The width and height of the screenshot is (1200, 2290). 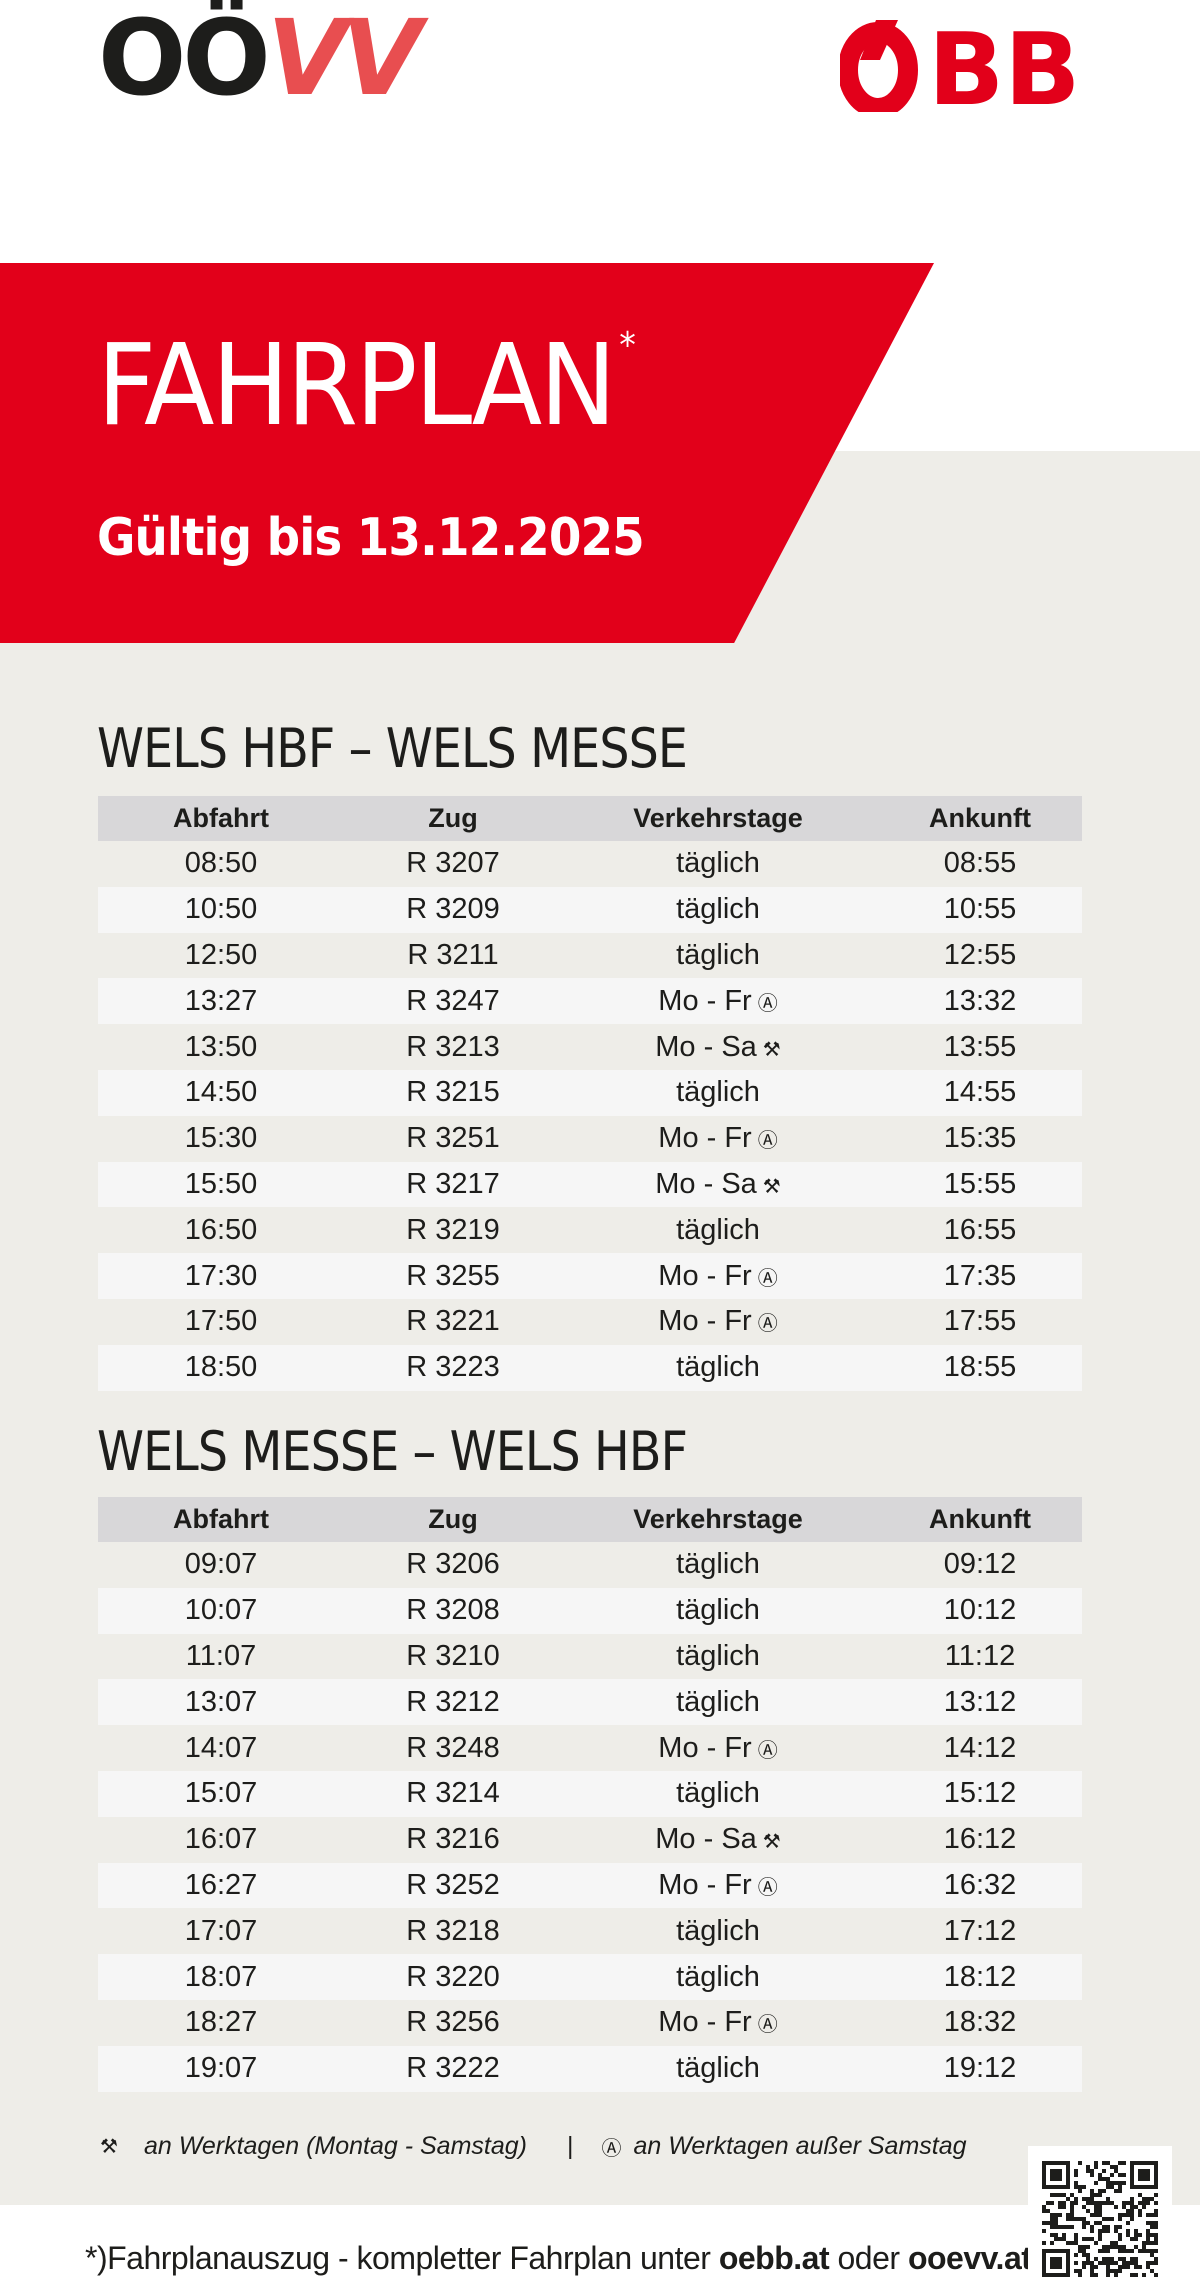 I want to click on arrival-time: 17:35, so click(x=980, y=1275).